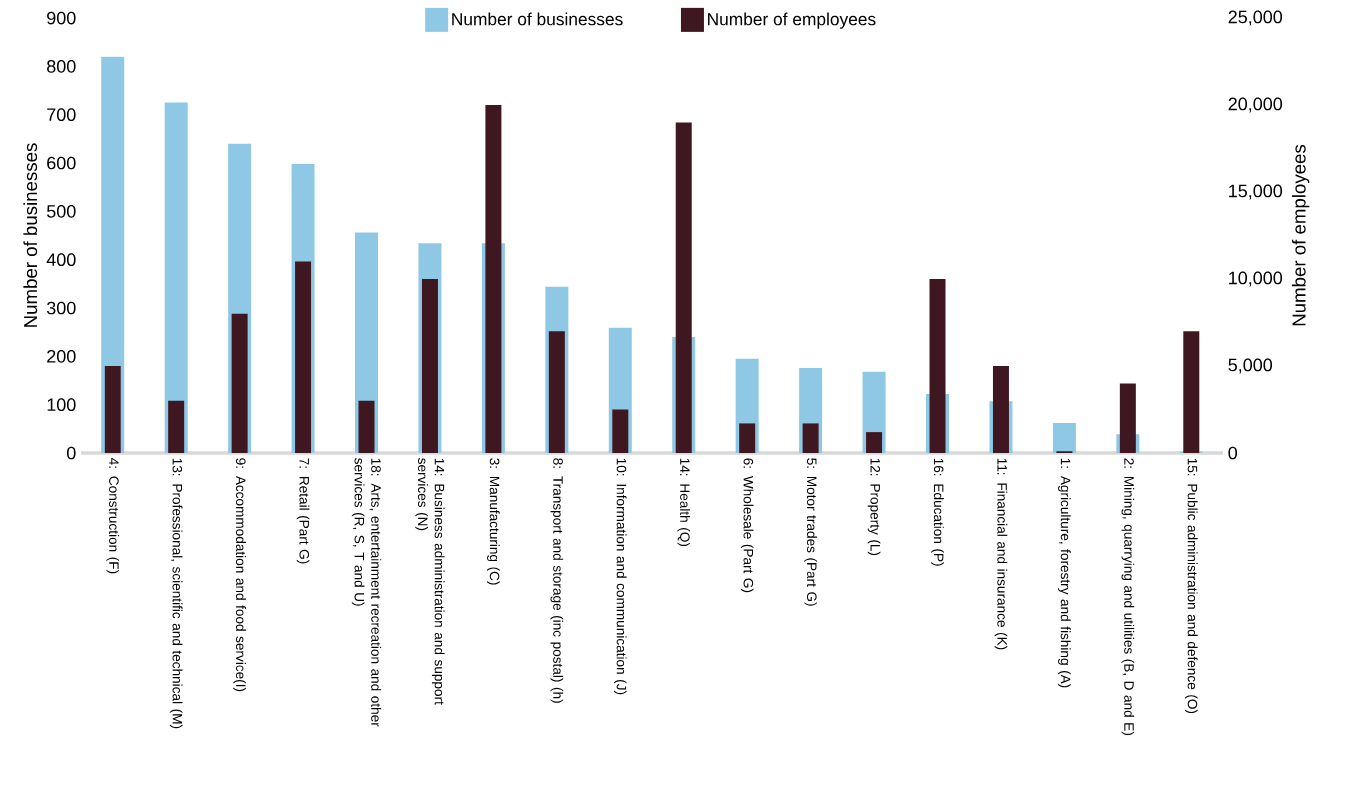 The width and height of the screenshot is (1351, 808). I want to click on y2-tick-label: 20,000, so click(1255, 105).